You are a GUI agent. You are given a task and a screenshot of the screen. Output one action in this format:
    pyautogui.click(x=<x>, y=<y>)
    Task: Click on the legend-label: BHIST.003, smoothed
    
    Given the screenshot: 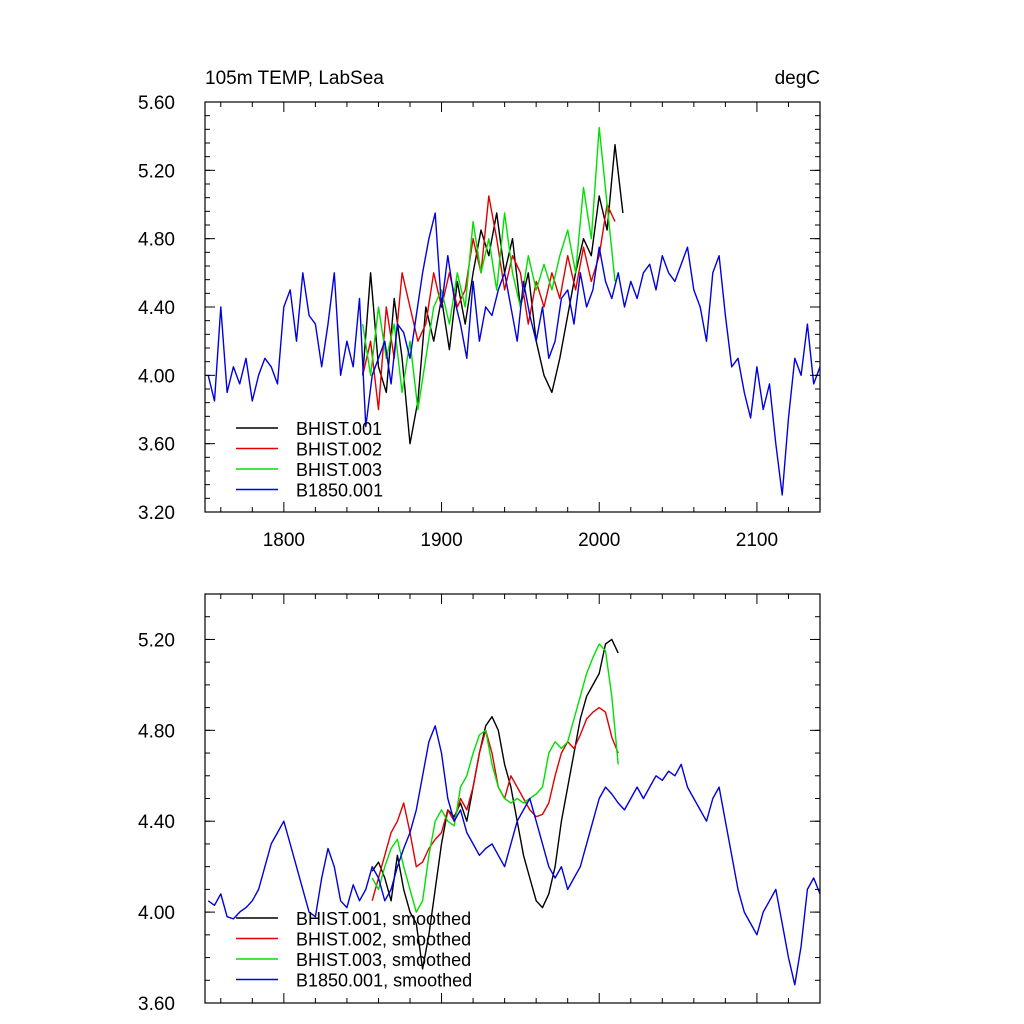 What is the action you would take?
    pyautogui.click(x=383, y=960)
    